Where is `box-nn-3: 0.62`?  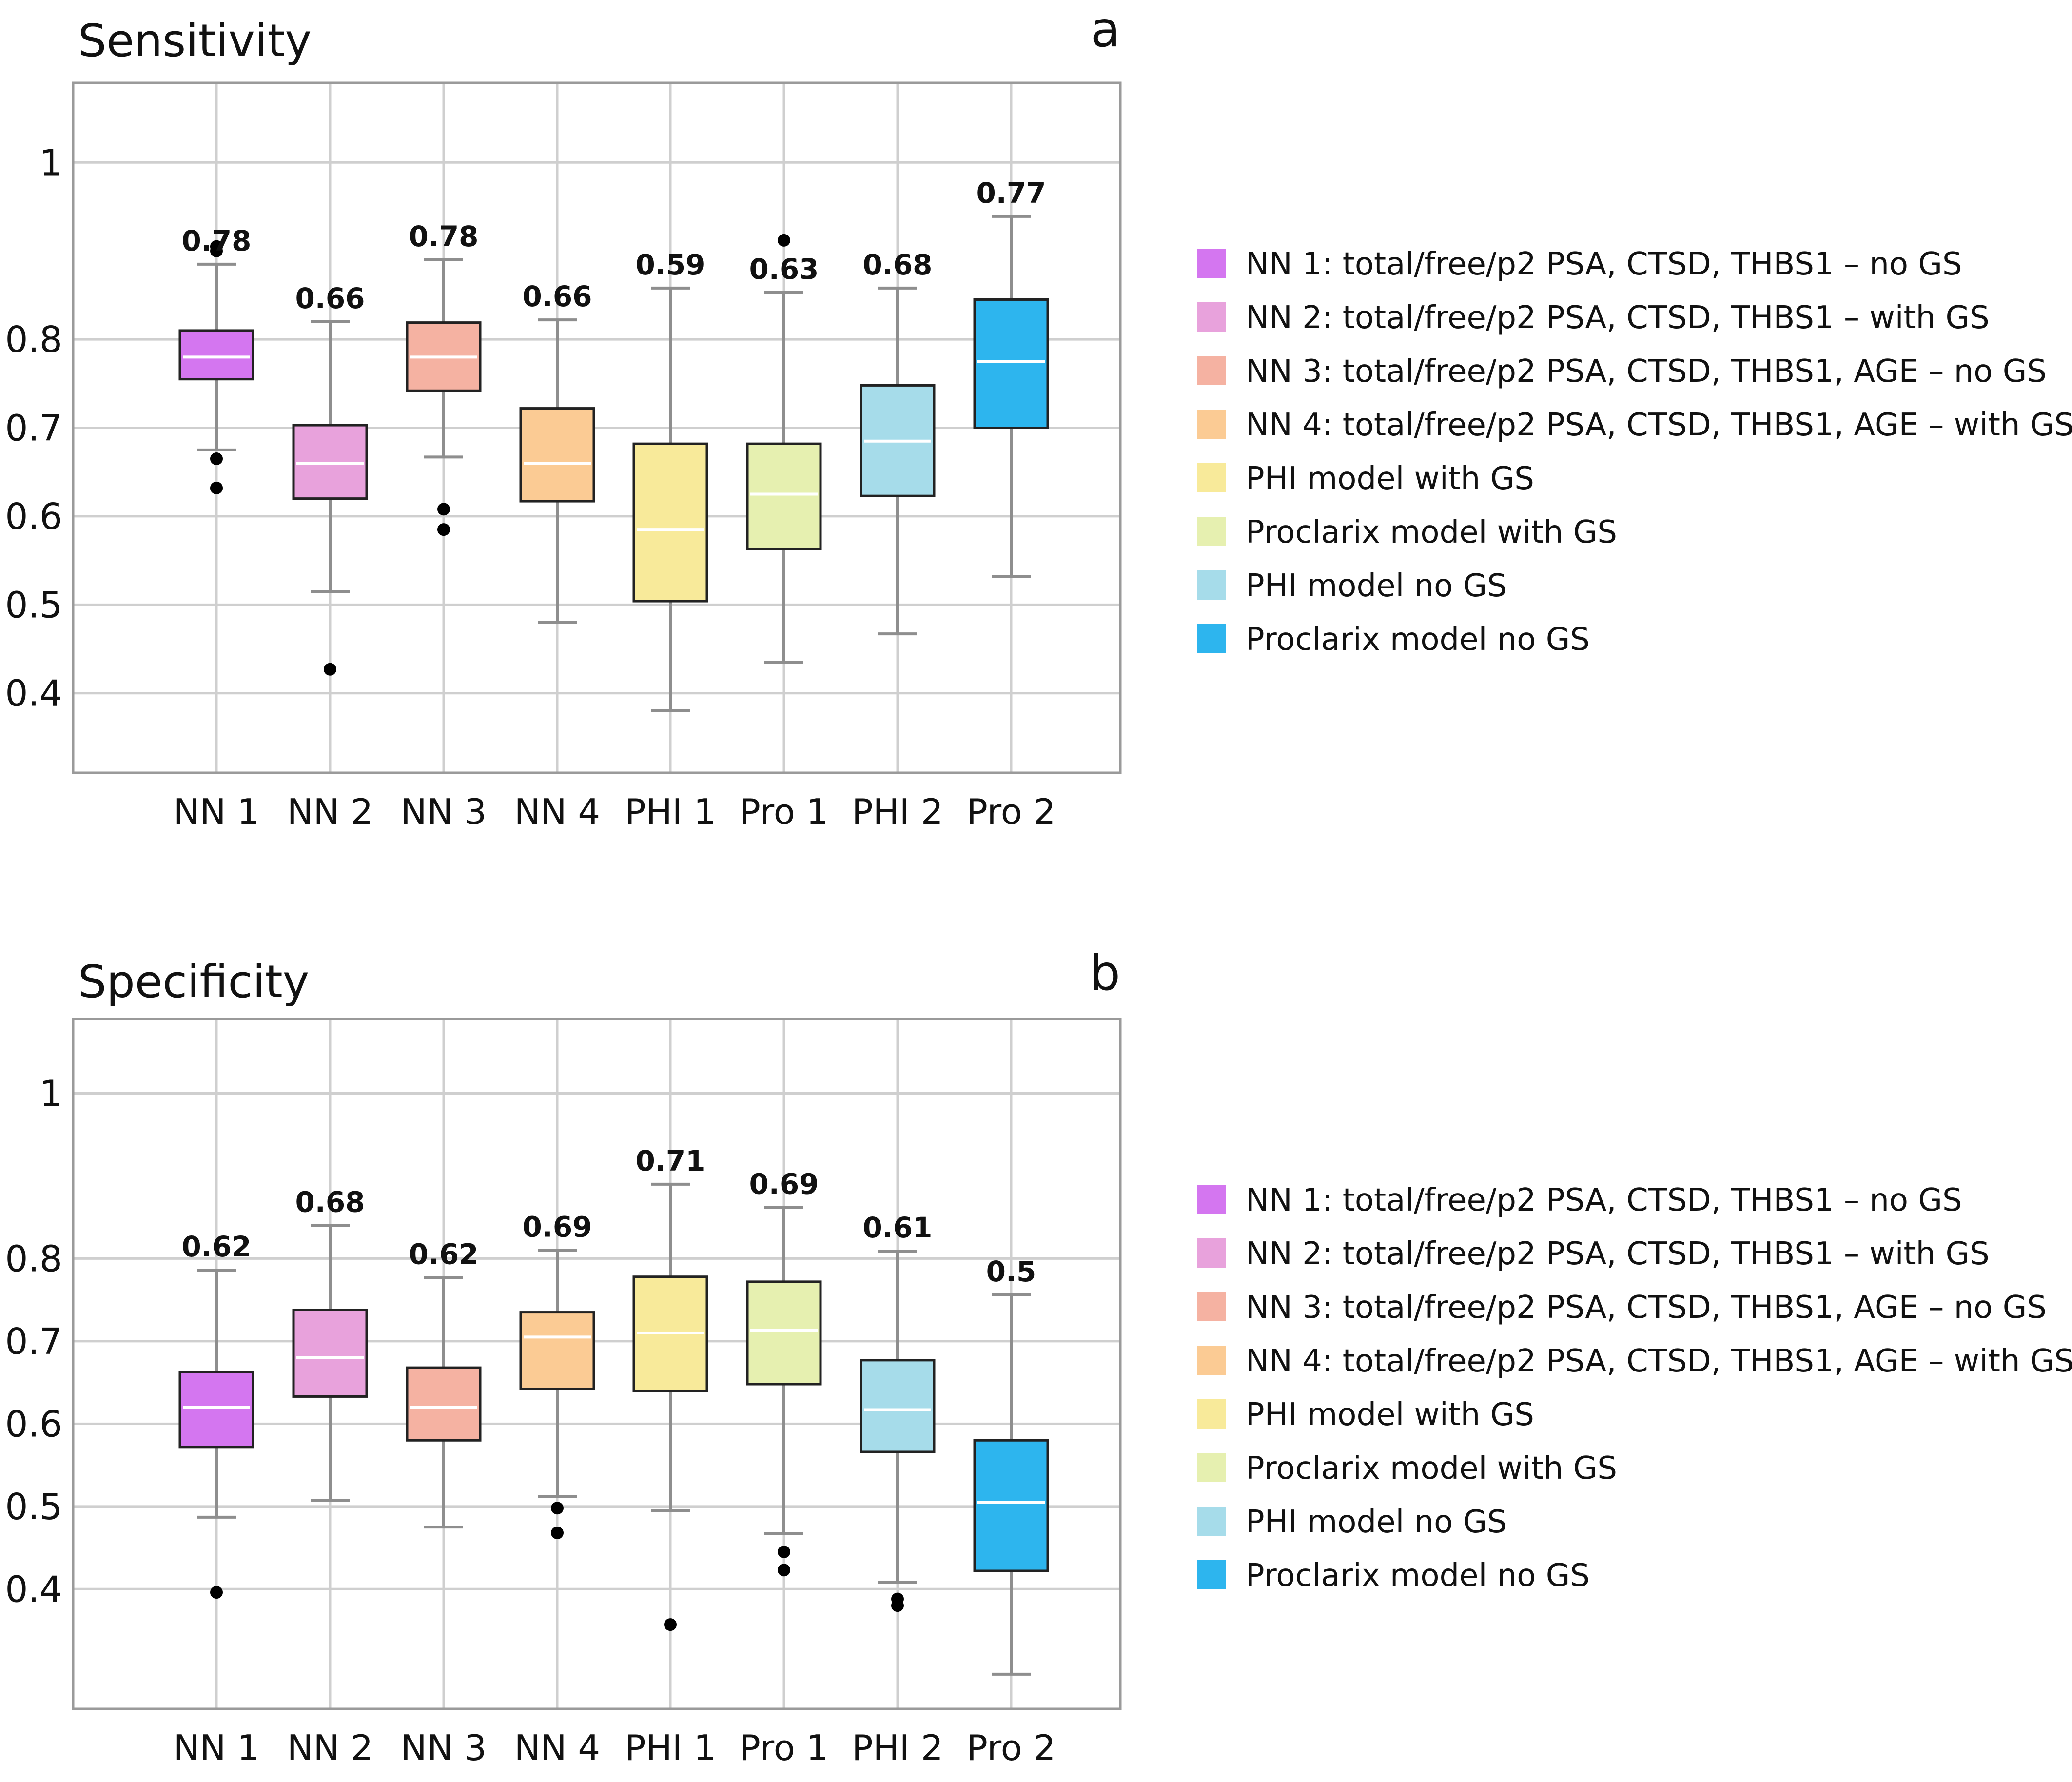 box-nn-3: 0.62 is located at coordinates (444, 1383).